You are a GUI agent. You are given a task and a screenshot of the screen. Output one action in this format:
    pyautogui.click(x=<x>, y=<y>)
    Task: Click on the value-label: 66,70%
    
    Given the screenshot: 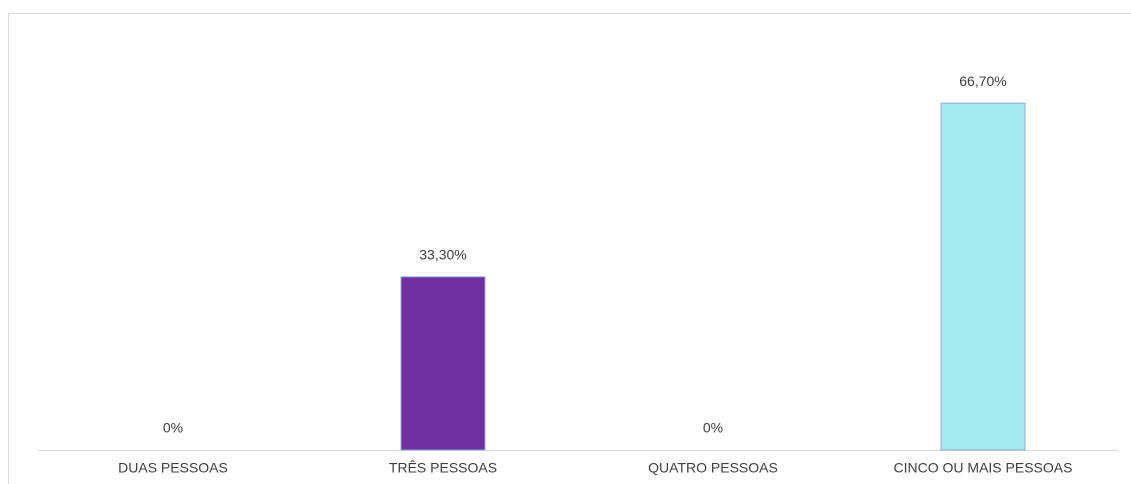 What is the action you would take?
    pyautogui.click(x=982, y=81)
    